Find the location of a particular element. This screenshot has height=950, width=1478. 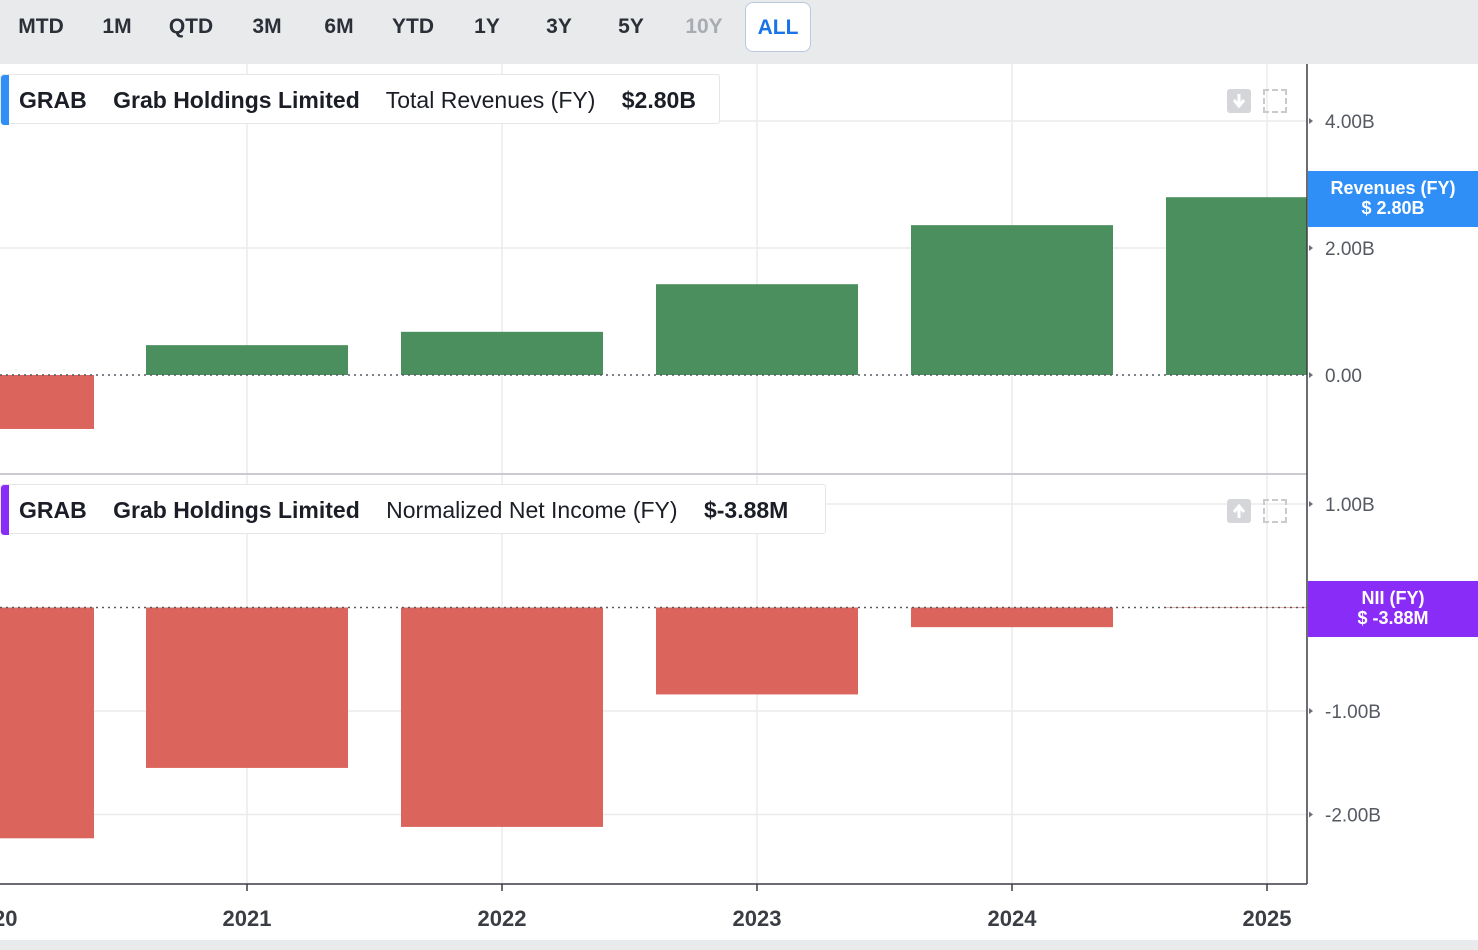

y-tick-label: 2.00B is located at coordinates (1350, 249).